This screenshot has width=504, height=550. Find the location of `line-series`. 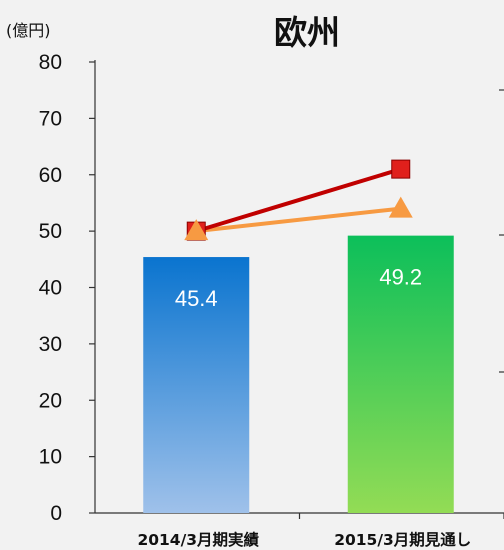

line-series is located at coordinates (298, 200).